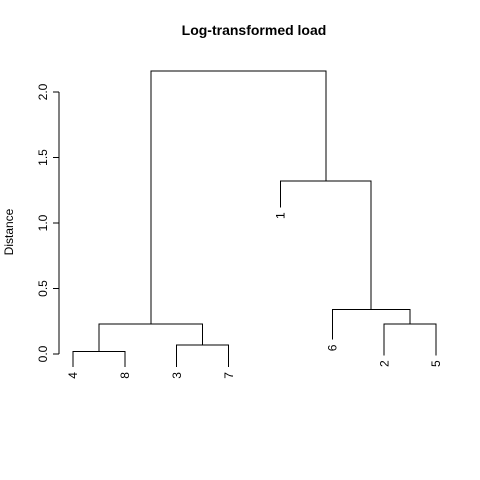  Describe the element at coordinates (384, 363) in the screenshot. I see `leaf-label: 2` at that location.